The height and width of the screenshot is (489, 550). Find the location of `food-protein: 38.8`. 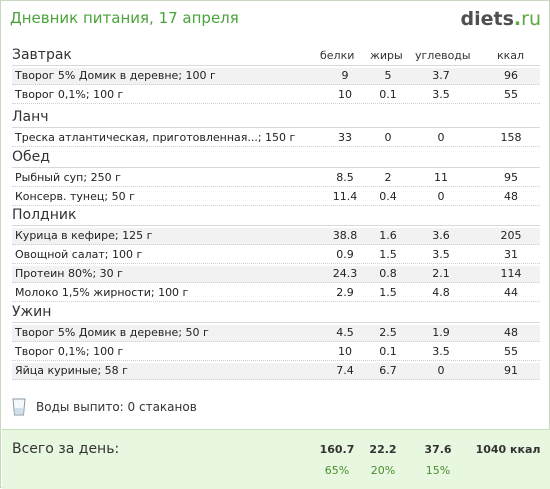

food-protein: 38.8 is located at coordinates (345, 235).